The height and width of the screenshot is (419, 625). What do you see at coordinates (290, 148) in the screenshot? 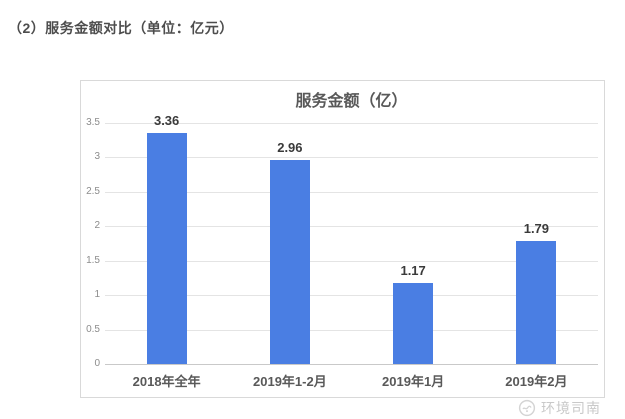
I see `bar-value-label: 2.96` at bounding box center [290, 148].